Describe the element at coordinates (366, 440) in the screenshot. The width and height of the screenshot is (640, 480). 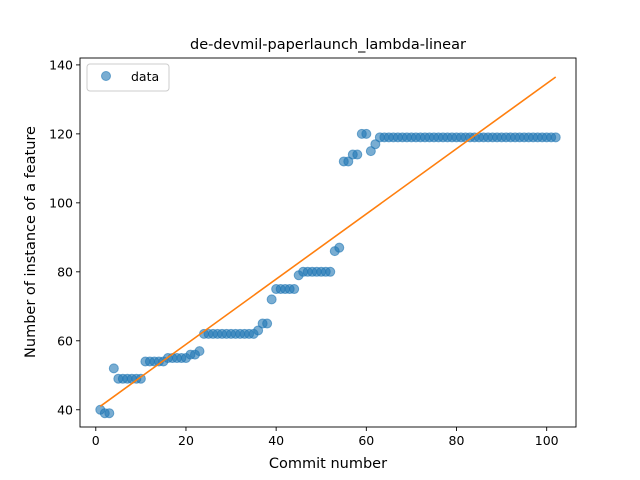
I see `x-tick-label: 60` at that location.